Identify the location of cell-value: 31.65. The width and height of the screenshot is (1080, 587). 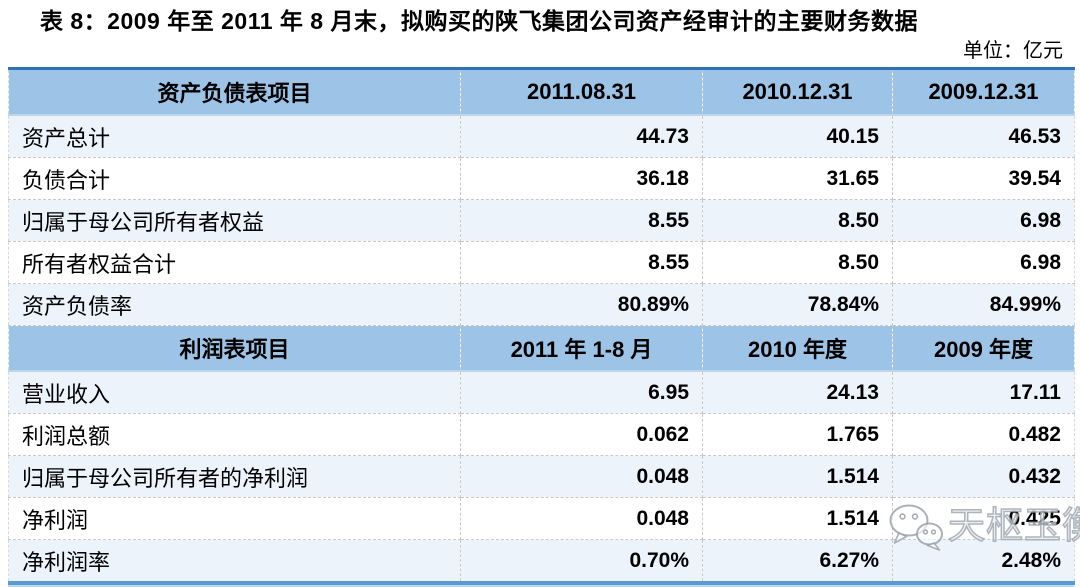
(797, 178).